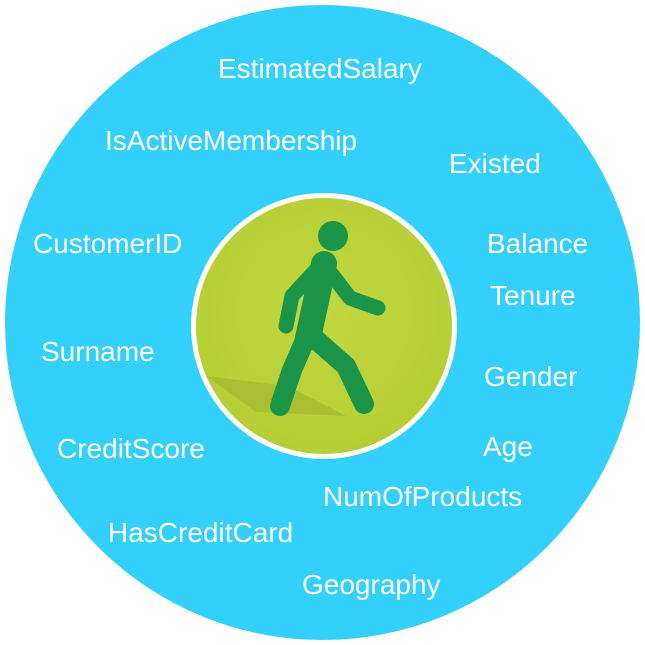  Describe the element at coordinates (131, 448) in the screenshot. I see `attribute-label: CreditScore` at that location.